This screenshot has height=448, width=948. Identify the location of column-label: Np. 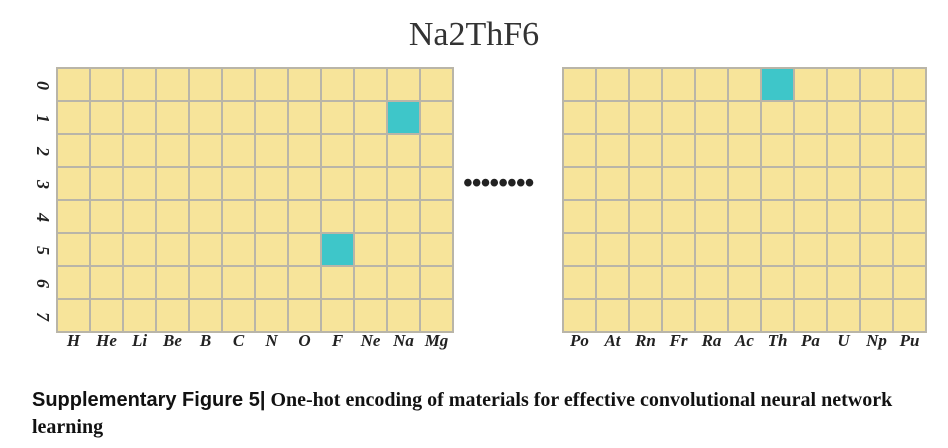
(876, 340).